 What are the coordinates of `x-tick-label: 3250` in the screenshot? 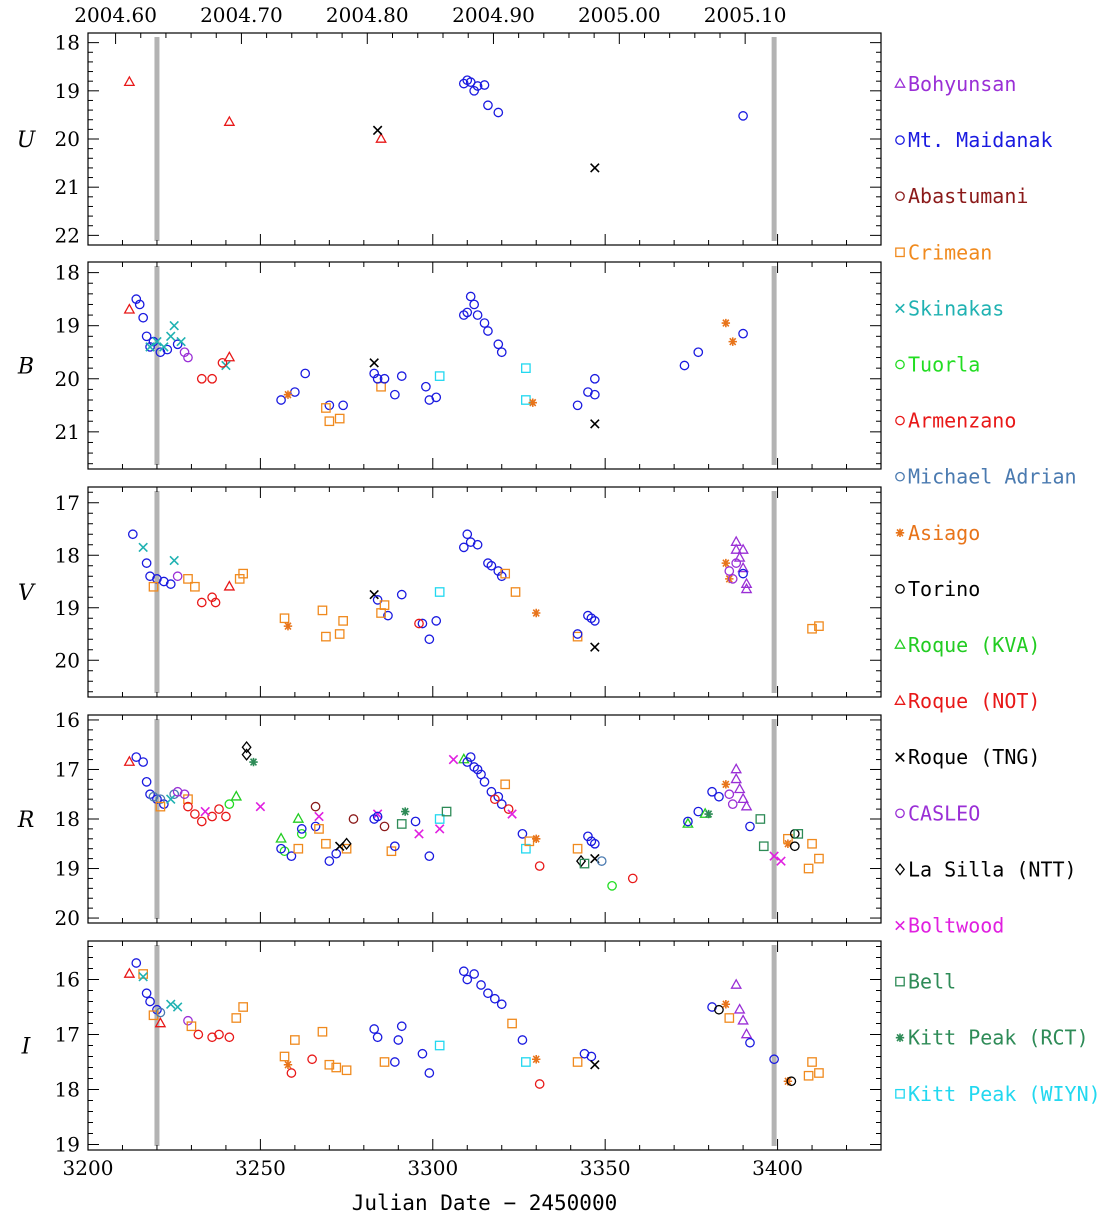 It's located at (260, 1168).